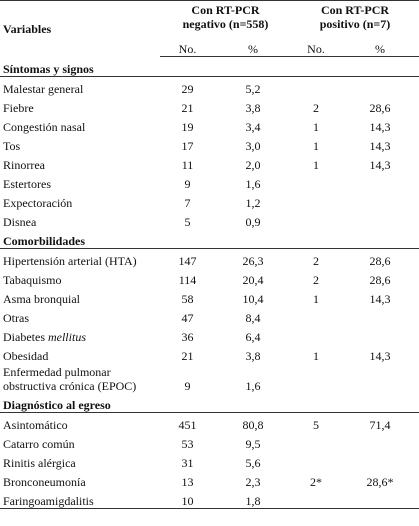 The image size is (419, 526). I want to click on section-title: Diagnóstico al egreso, so click(209, 402).